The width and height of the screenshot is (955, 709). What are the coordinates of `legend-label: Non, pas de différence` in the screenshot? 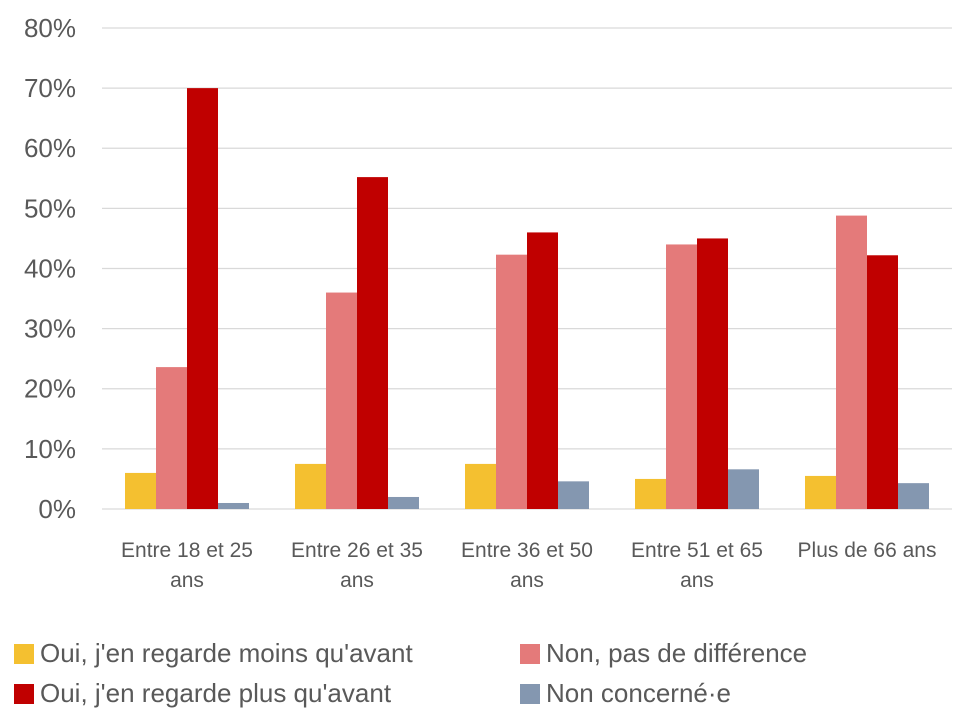 It's located at (677, 653).